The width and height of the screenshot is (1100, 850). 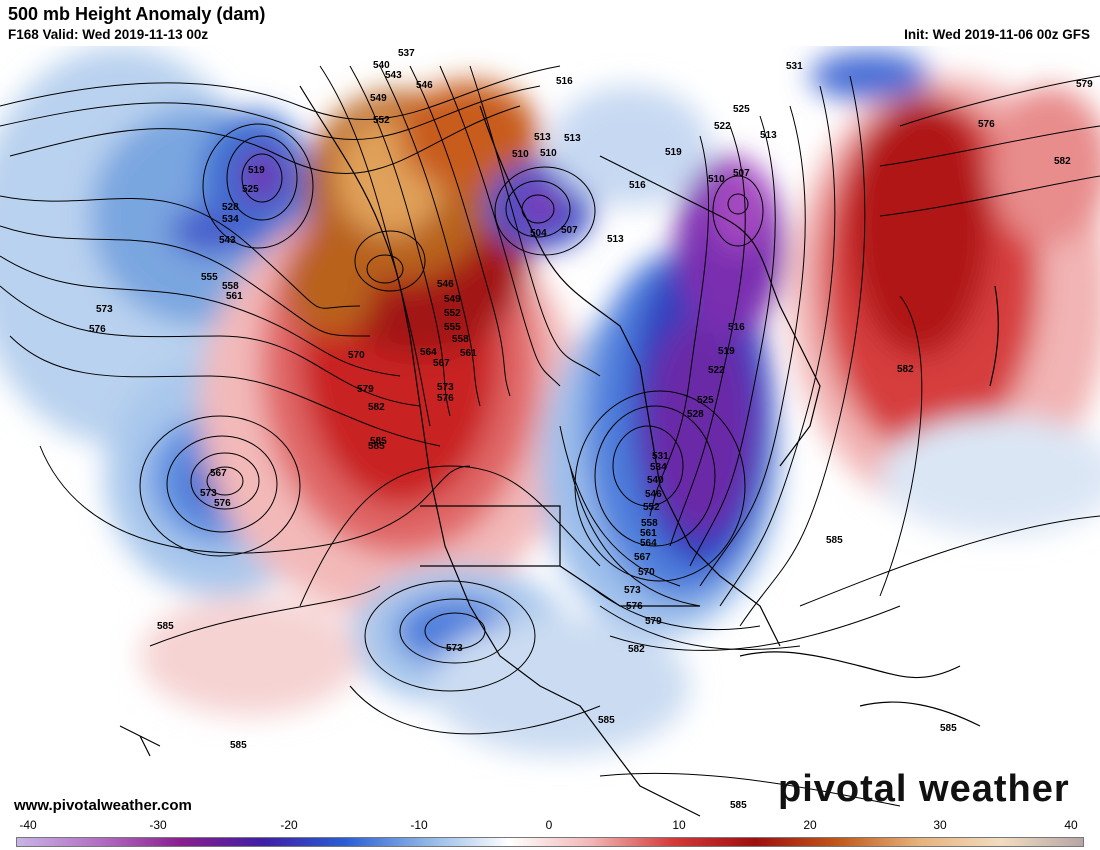 What do you see at coordinates (997, 34) in the screenshot?
I see `init-time: Init: Wed 2019-11-06 00z GFS` at bounding box center [997, 34].